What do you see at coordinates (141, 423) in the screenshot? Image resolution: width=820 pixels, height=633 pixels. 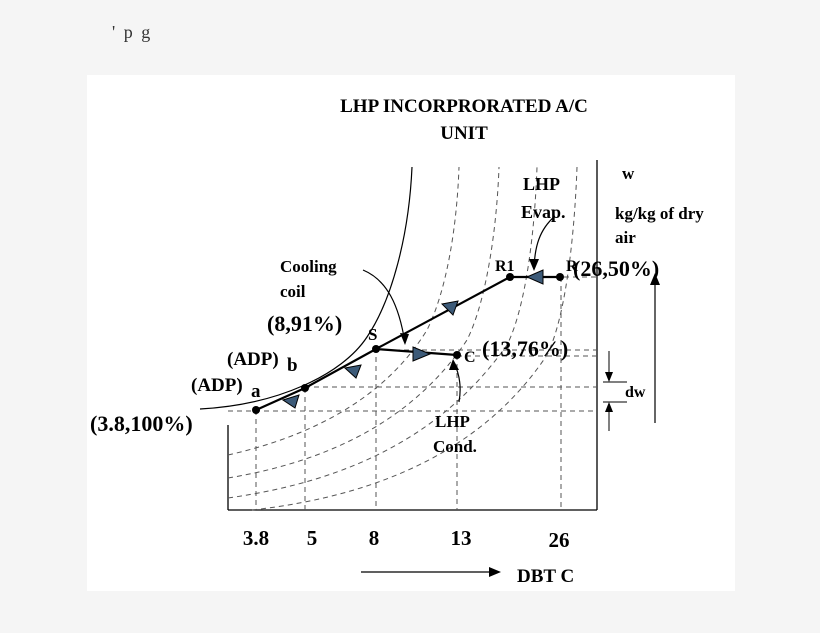 I see `value-a: (3.8,100%)` at bounding box center [141, 423].